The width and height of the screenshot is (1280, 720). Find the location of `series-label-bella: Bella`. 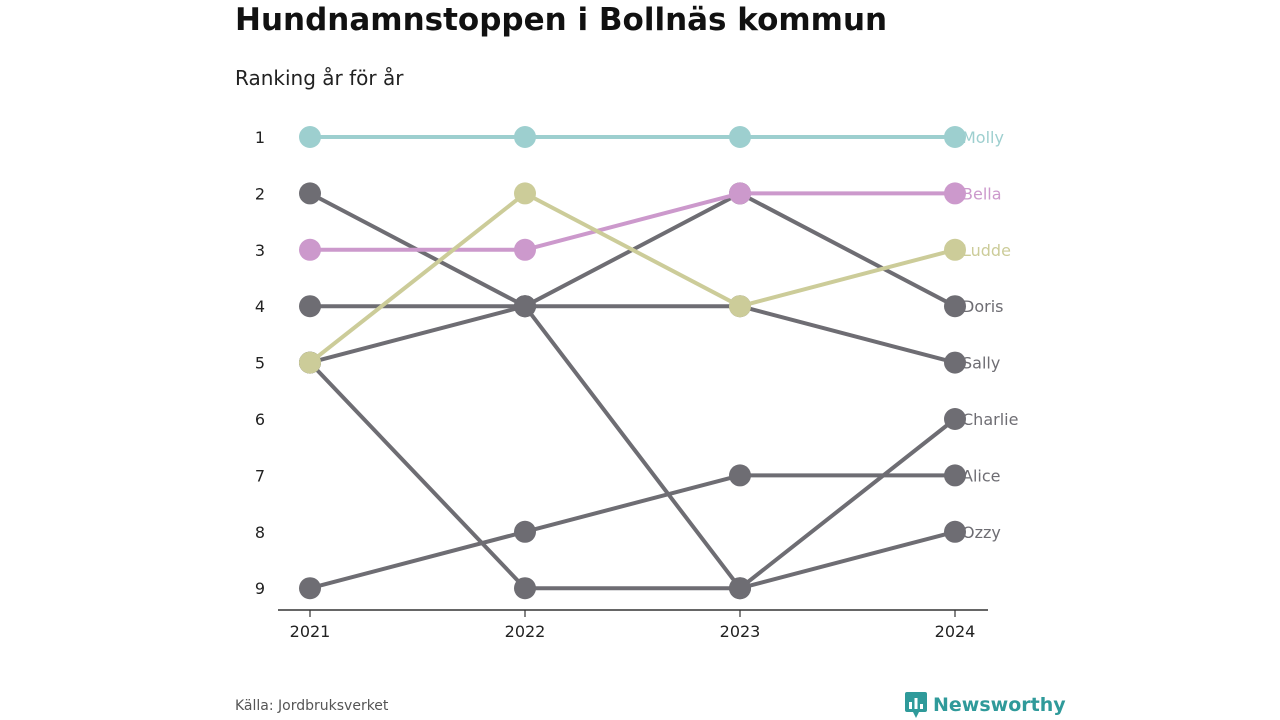

series-label-bella: Bella is located at coordinates (982, 193).